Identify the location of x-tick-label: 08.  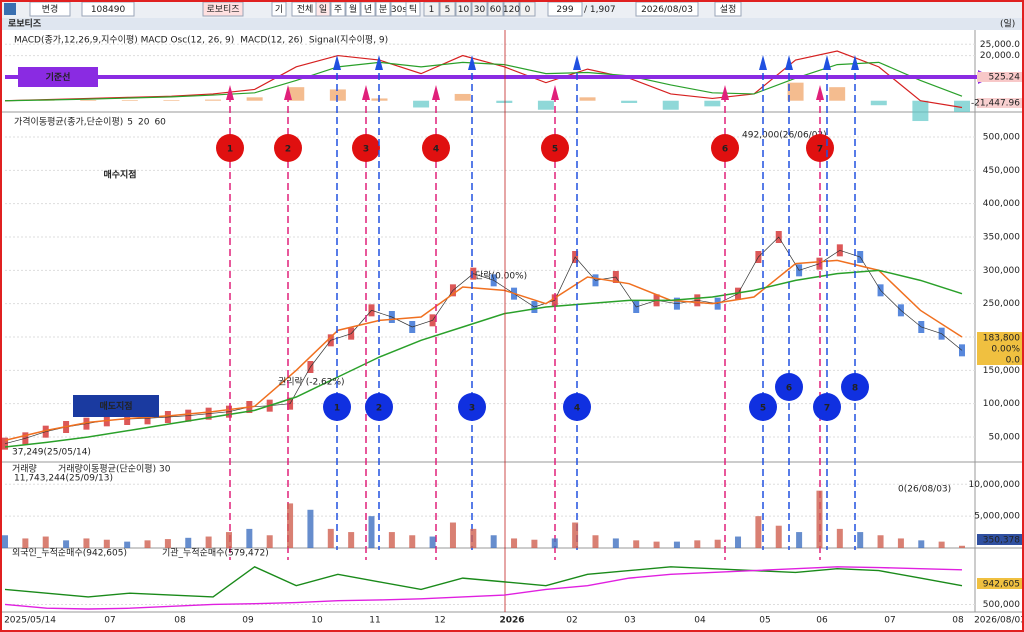
(958, 621).